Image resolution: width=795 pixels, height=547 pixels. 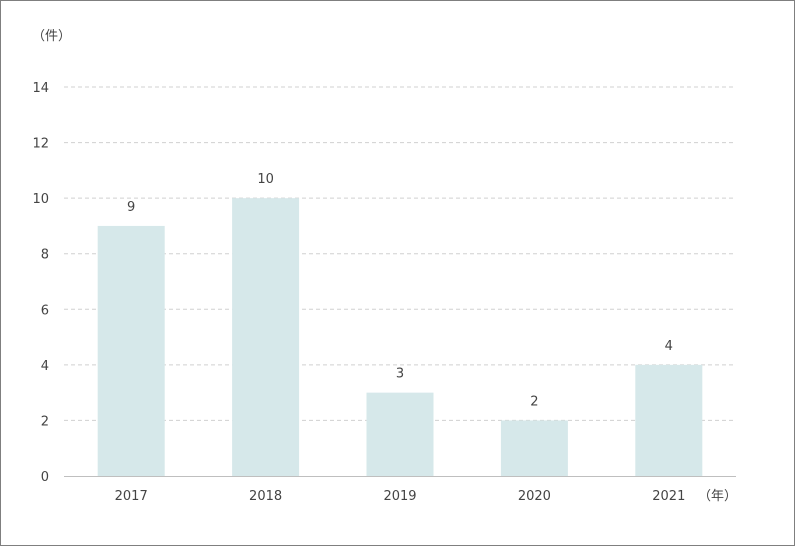 What do you see at coordinates (45, 477) in the screenshot?
I see `y-tick-label: 0` at bounding box center [45, 477].